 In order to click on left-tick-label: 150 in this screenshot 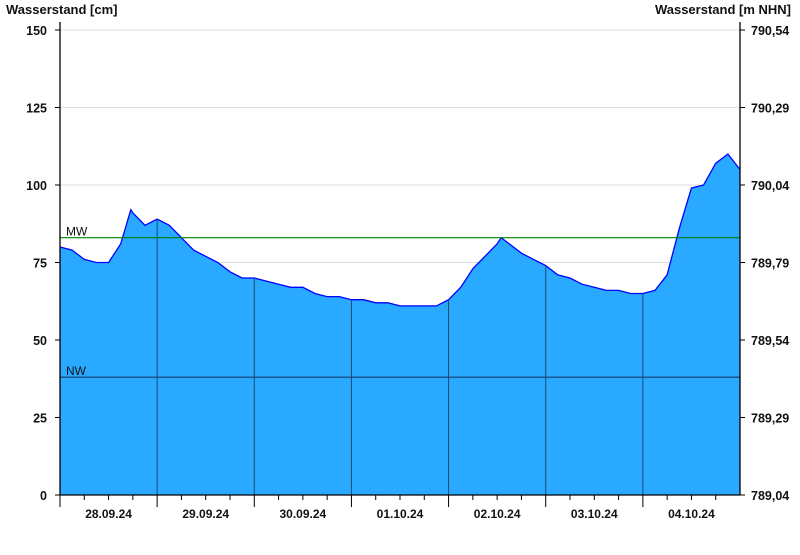, I will do `click(36, 31)`.